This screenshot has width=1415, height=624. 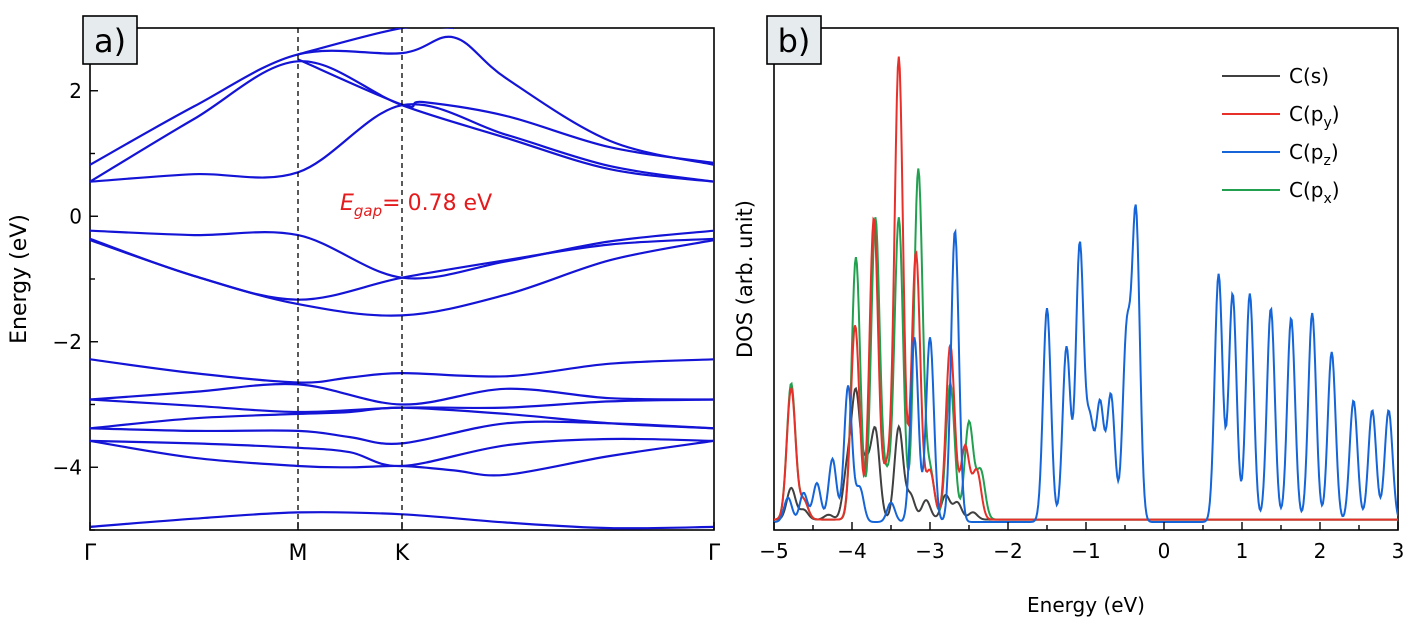 What do you see at coordinates (745, 279) in the screenshot?
I see `dos-y-axis-label: DOS (arb. unit)` at bounding box center [745, 279].